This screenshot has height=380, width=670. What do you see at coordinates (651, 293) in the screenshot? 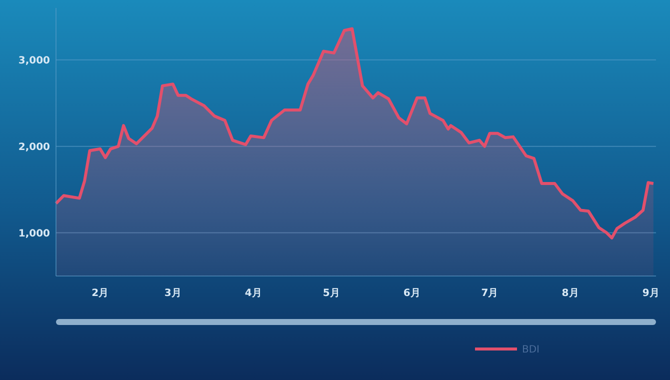
I see `x-tick-label: 9月` at bounding box center [651, 293].